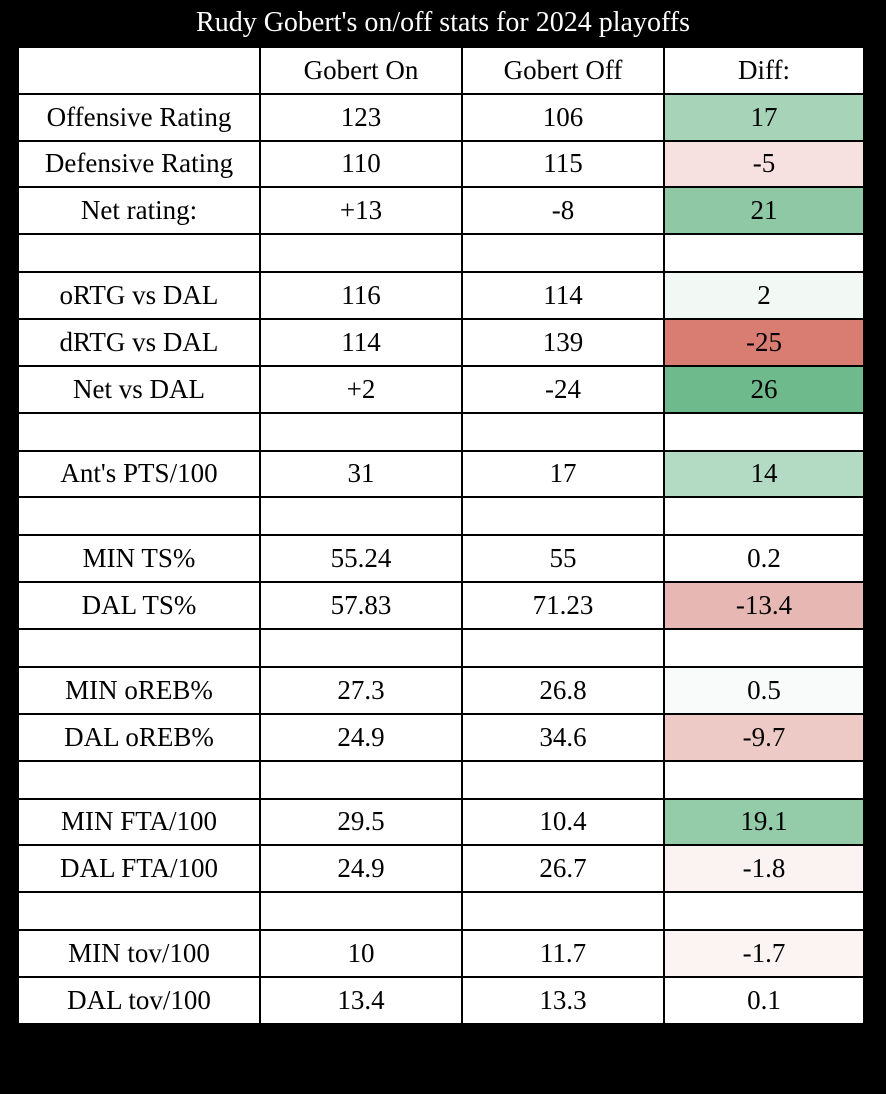 The width and height of the screenshot is (886, 1094). I want to click on gobert-off-cell: 115, so click(563, 164).